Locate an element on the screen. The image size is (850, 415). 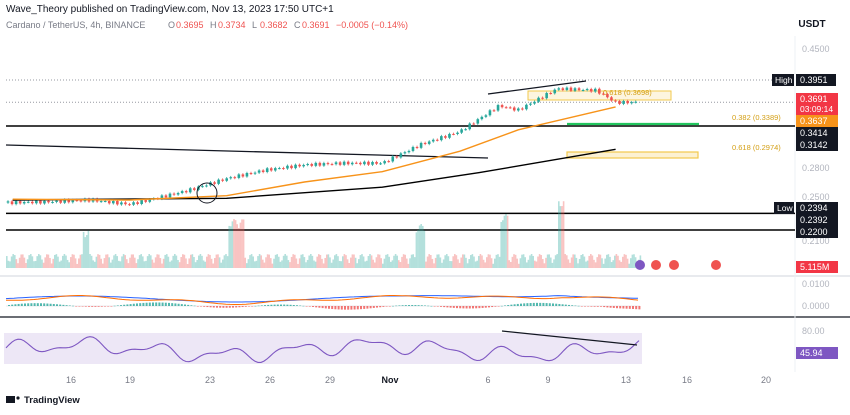
tradingview-logo-dot is located at coordinates (18, 398).